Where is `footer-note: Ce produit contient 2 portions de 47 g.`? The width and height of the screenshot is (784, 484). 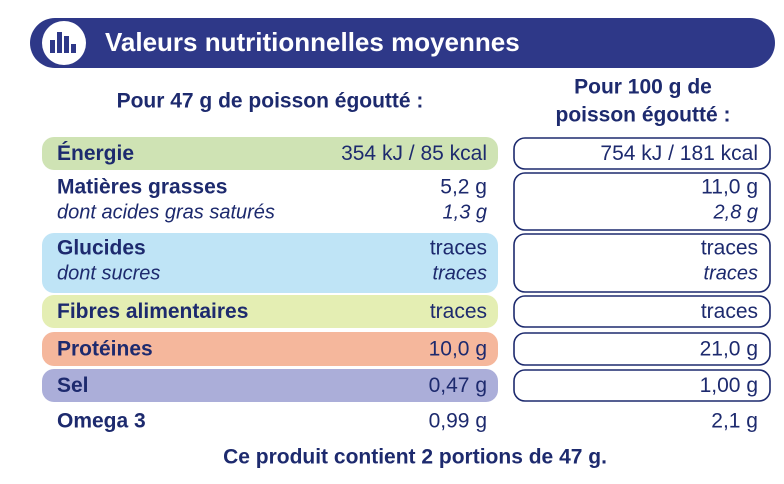 footer-note: Ce produit contient 2 portions de 47 g. is located at coordinates (415, 457).